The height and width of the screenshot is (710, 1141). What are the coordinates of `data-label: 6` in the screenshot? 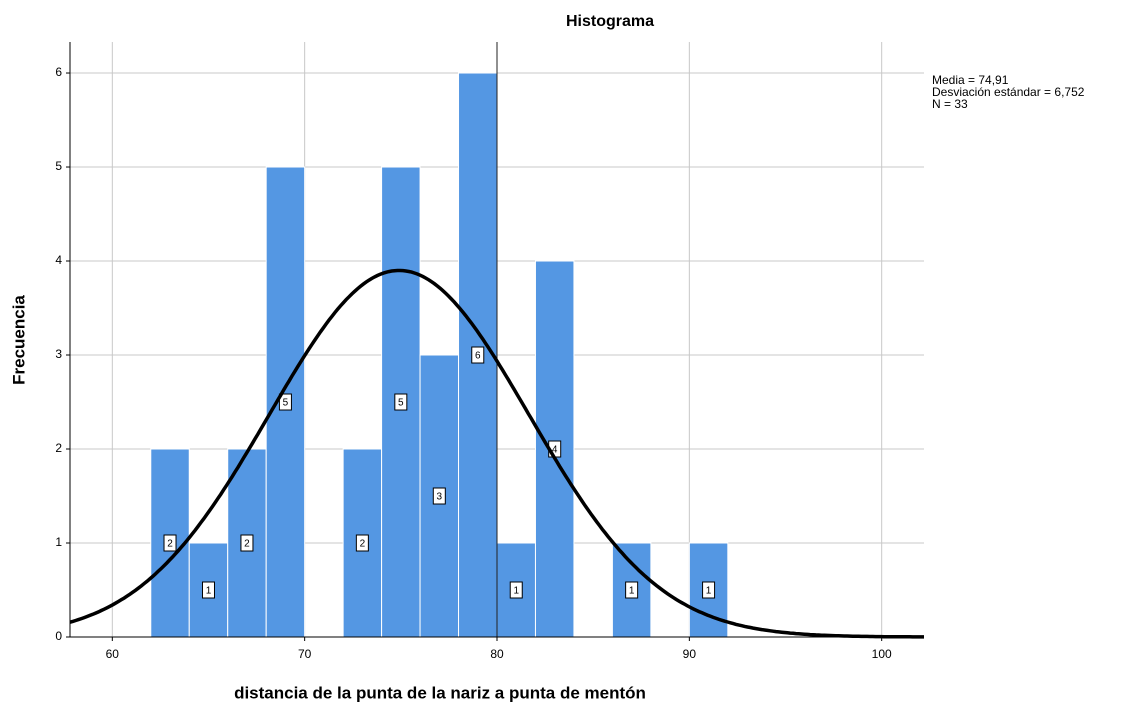 It's located at (478, 356).